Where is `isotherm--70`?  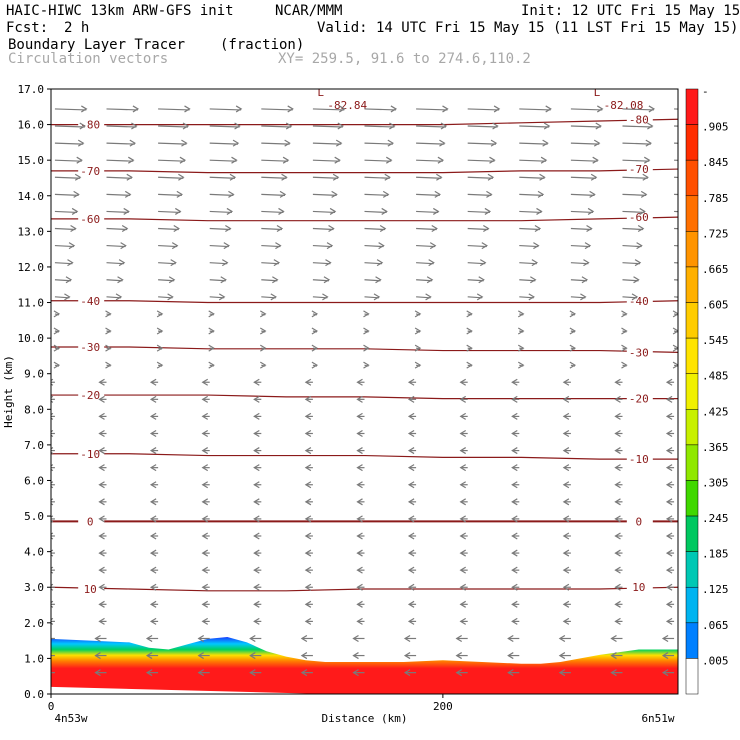
isotherm--70 is located at coordinates (364, 171).